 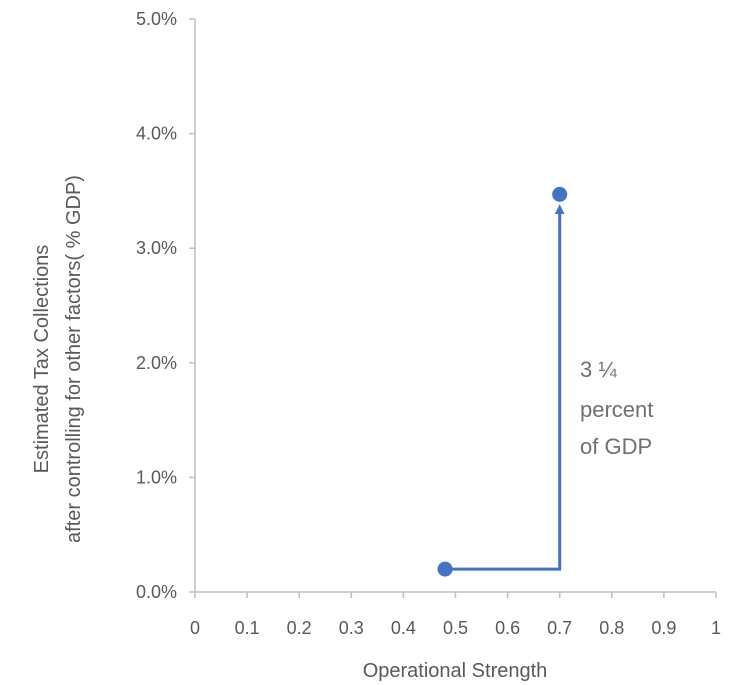 What do you see at coordinates (716, 628) in the screenshot?
I see `x-tick-label: 1` at bounding box center [716, 628].